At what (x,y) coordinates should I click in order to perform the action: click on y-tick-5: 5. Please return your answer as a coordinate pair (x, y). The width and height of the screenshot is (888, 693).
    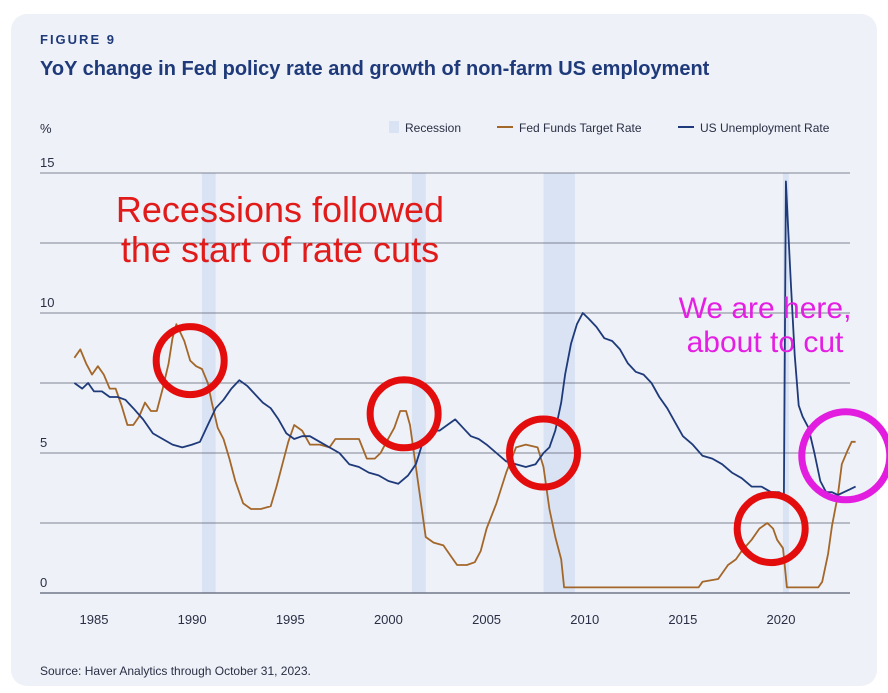
    Looking at the image, I should click on (43, 442).